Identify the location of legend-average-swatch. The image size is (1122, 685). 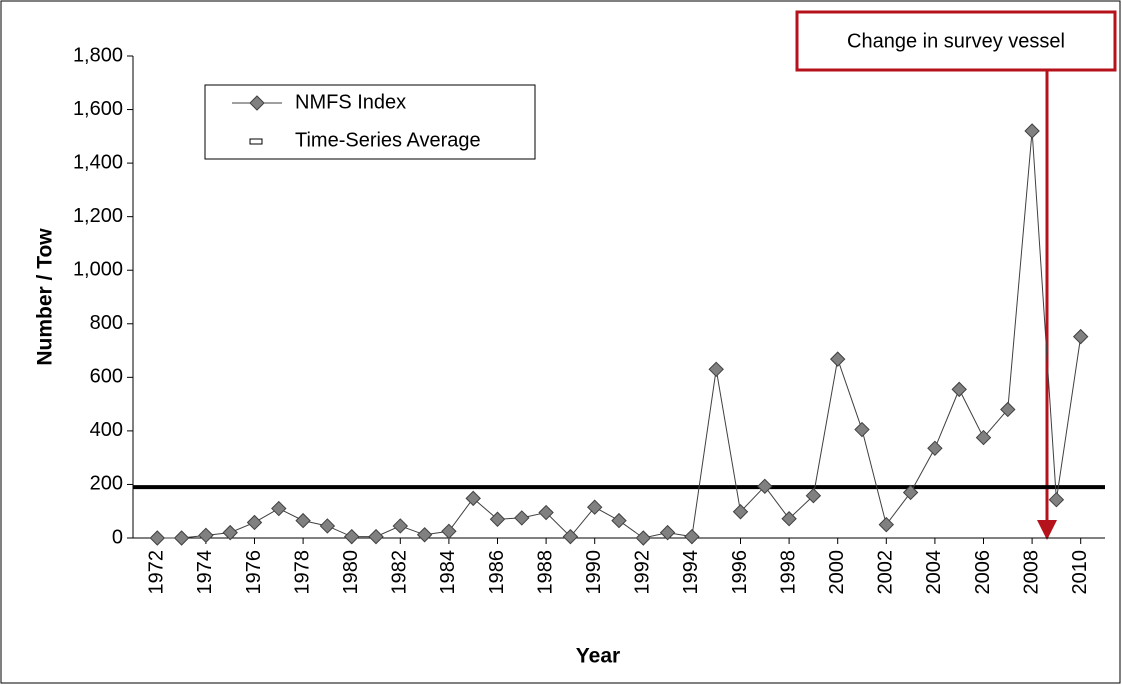
(256, 141).